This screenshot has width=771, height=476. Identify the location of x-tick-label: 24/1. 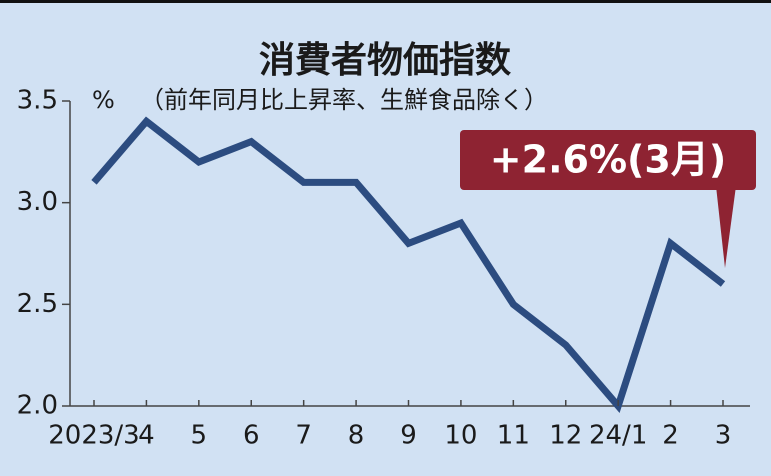
(618, 436).